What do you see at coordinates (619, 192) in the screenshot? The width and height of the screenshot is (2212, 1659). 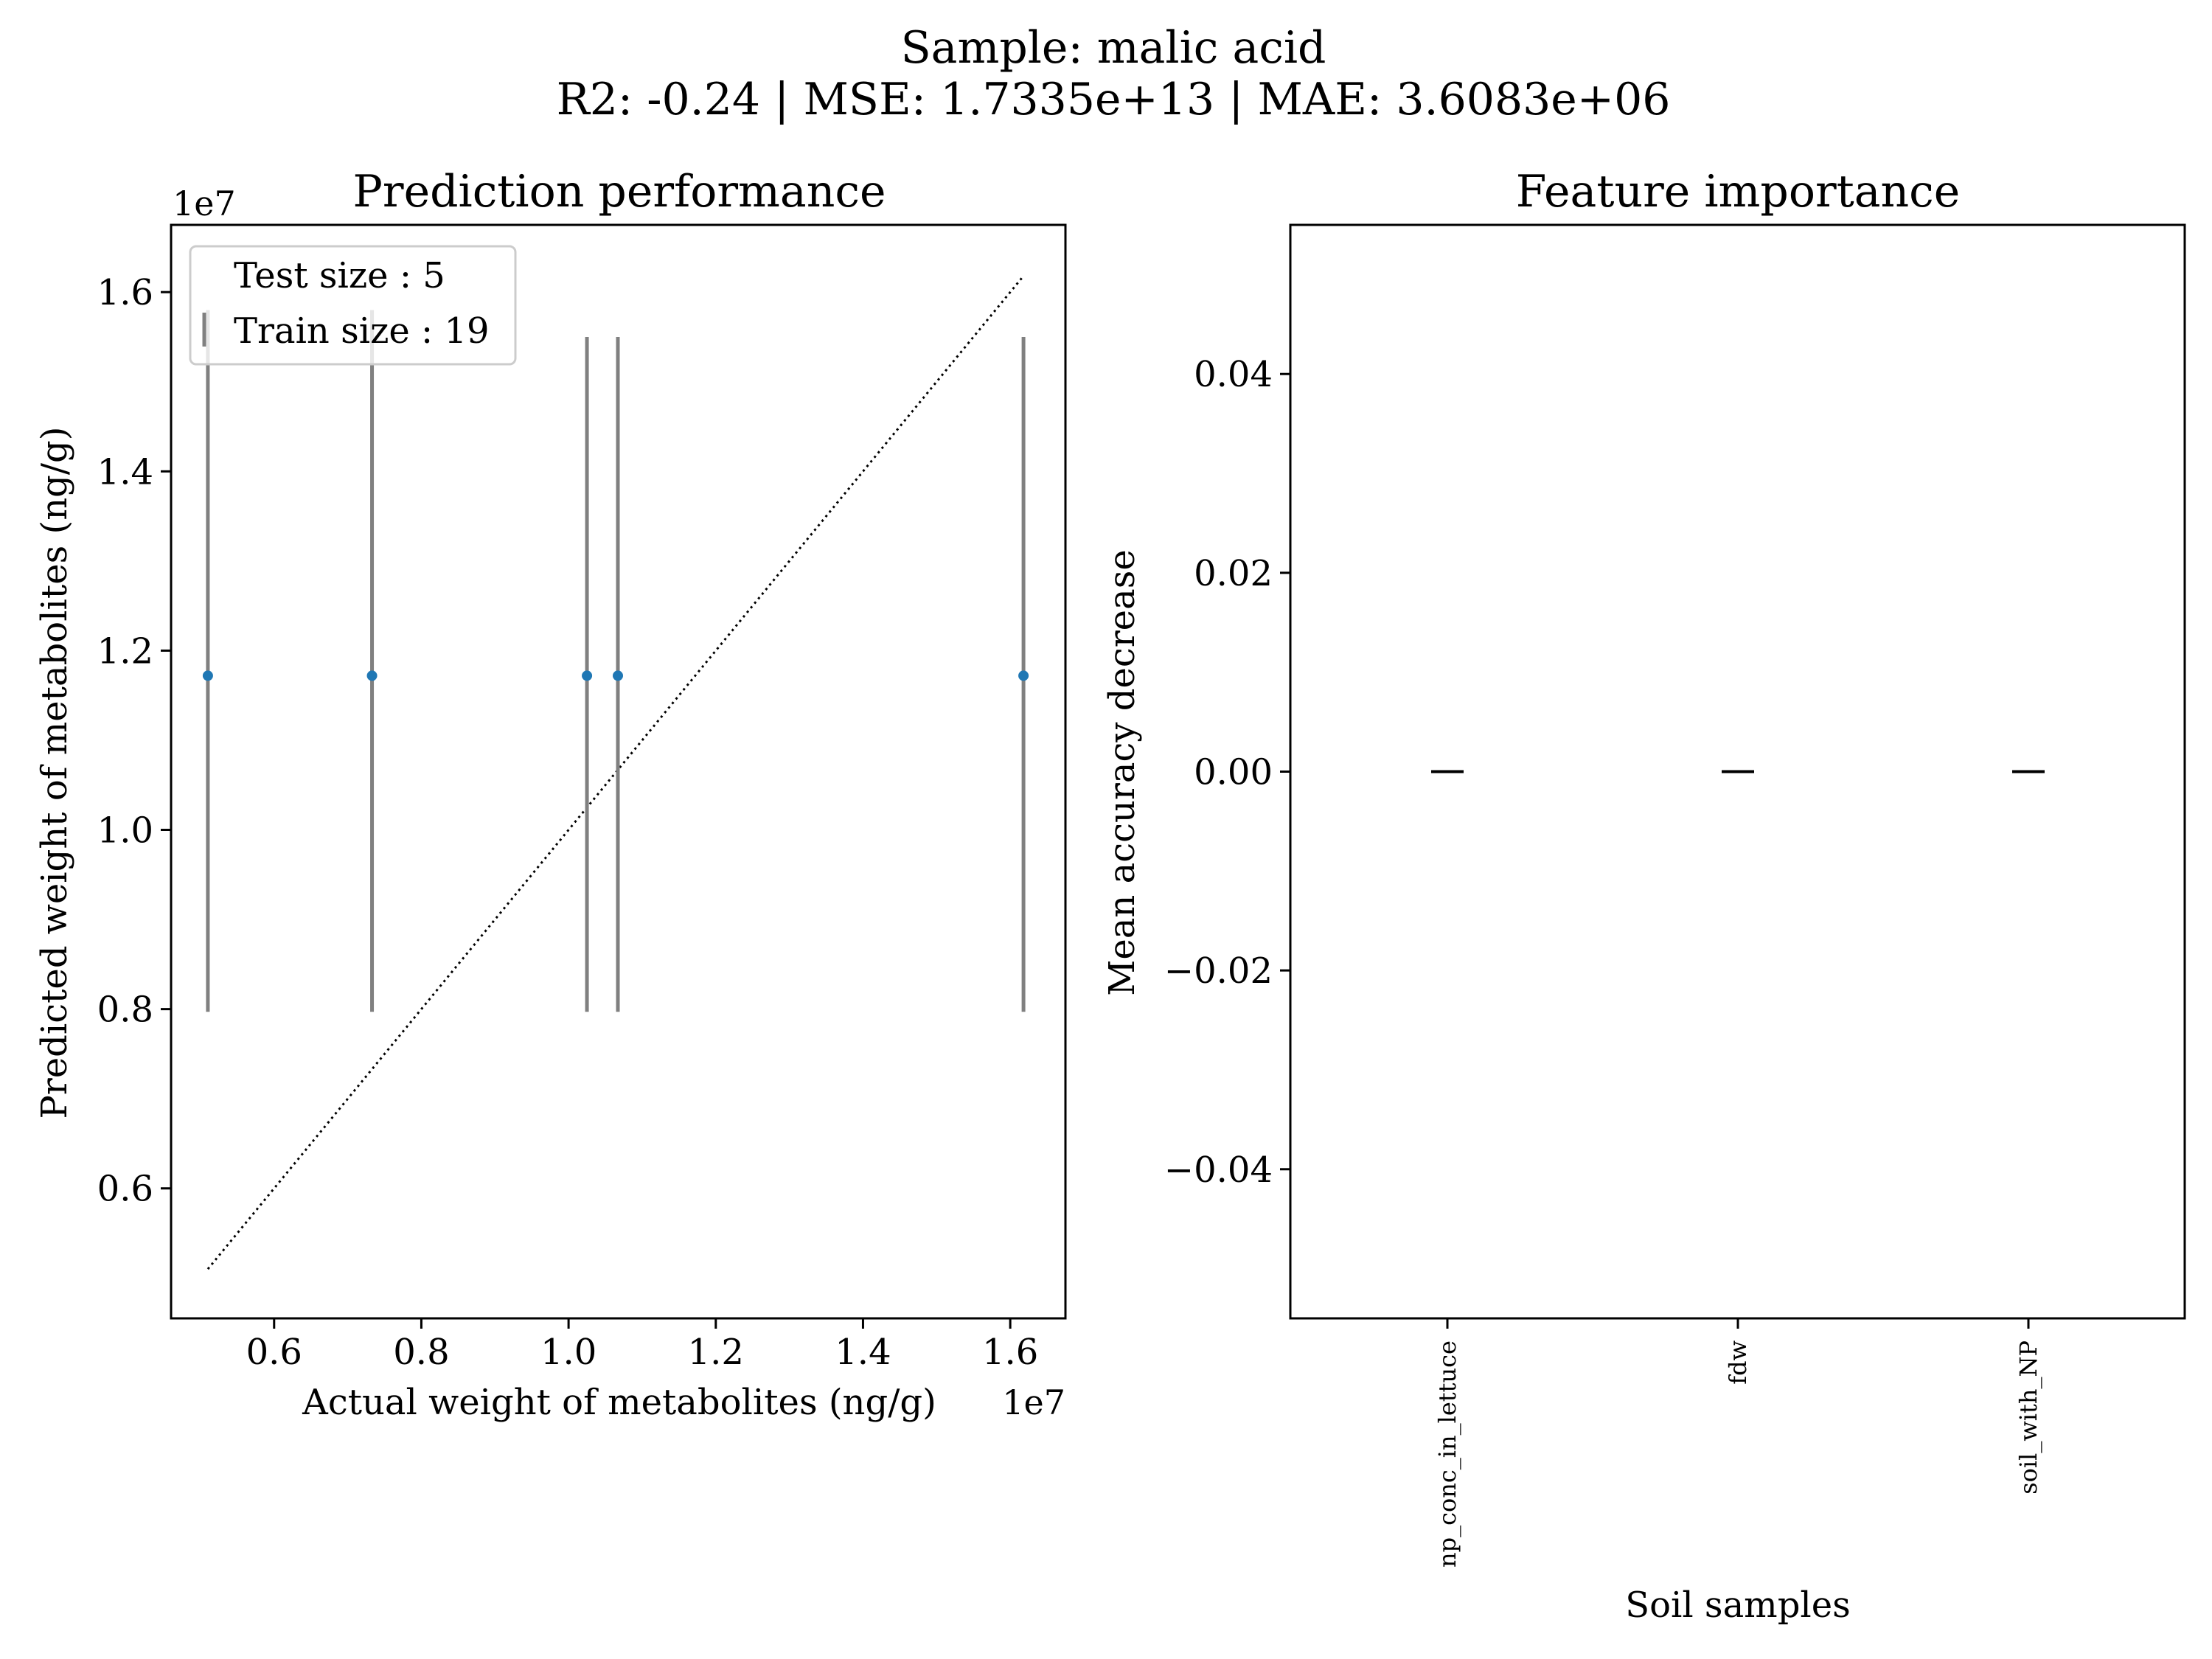 I see `left-panel-title: Prediction performance` at bounding box center [619, 192].